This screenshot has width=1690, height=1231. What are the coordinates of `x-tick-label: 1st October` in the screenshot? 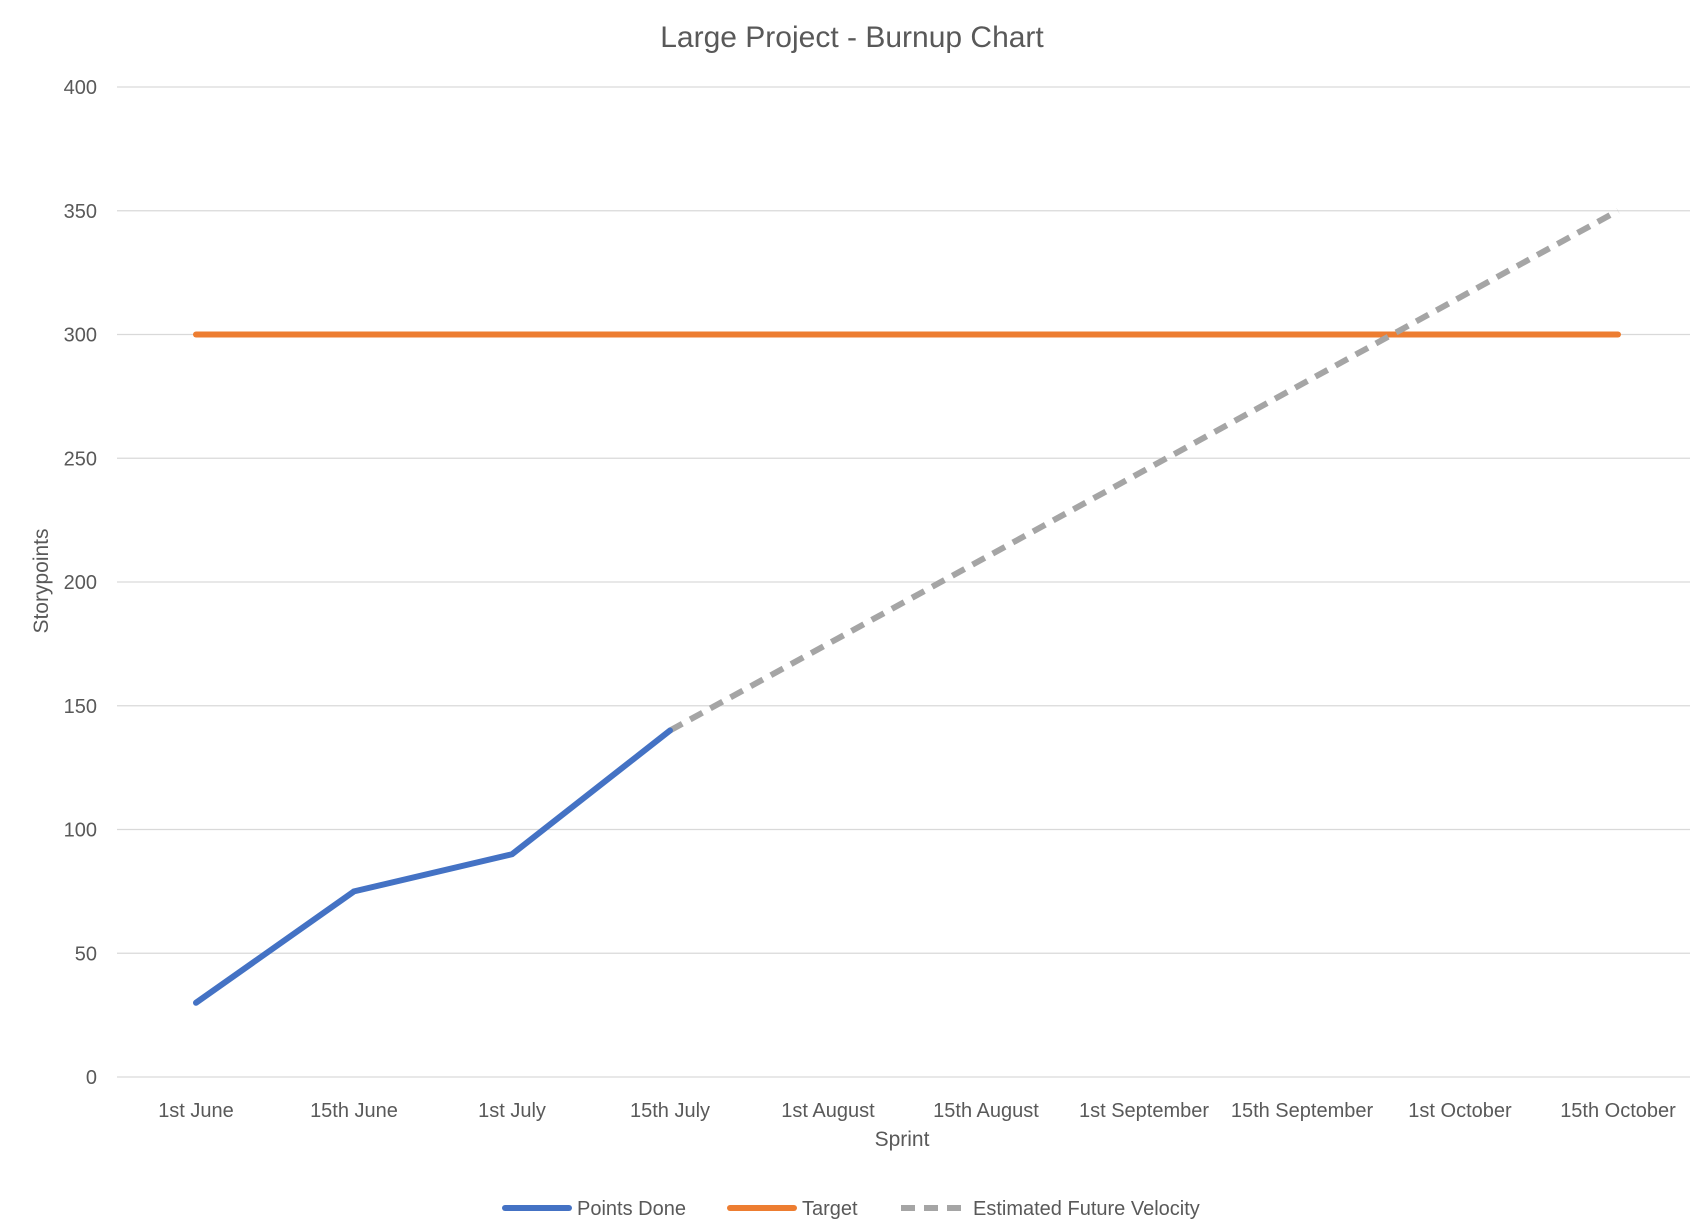 It's located at (1460, 1111).